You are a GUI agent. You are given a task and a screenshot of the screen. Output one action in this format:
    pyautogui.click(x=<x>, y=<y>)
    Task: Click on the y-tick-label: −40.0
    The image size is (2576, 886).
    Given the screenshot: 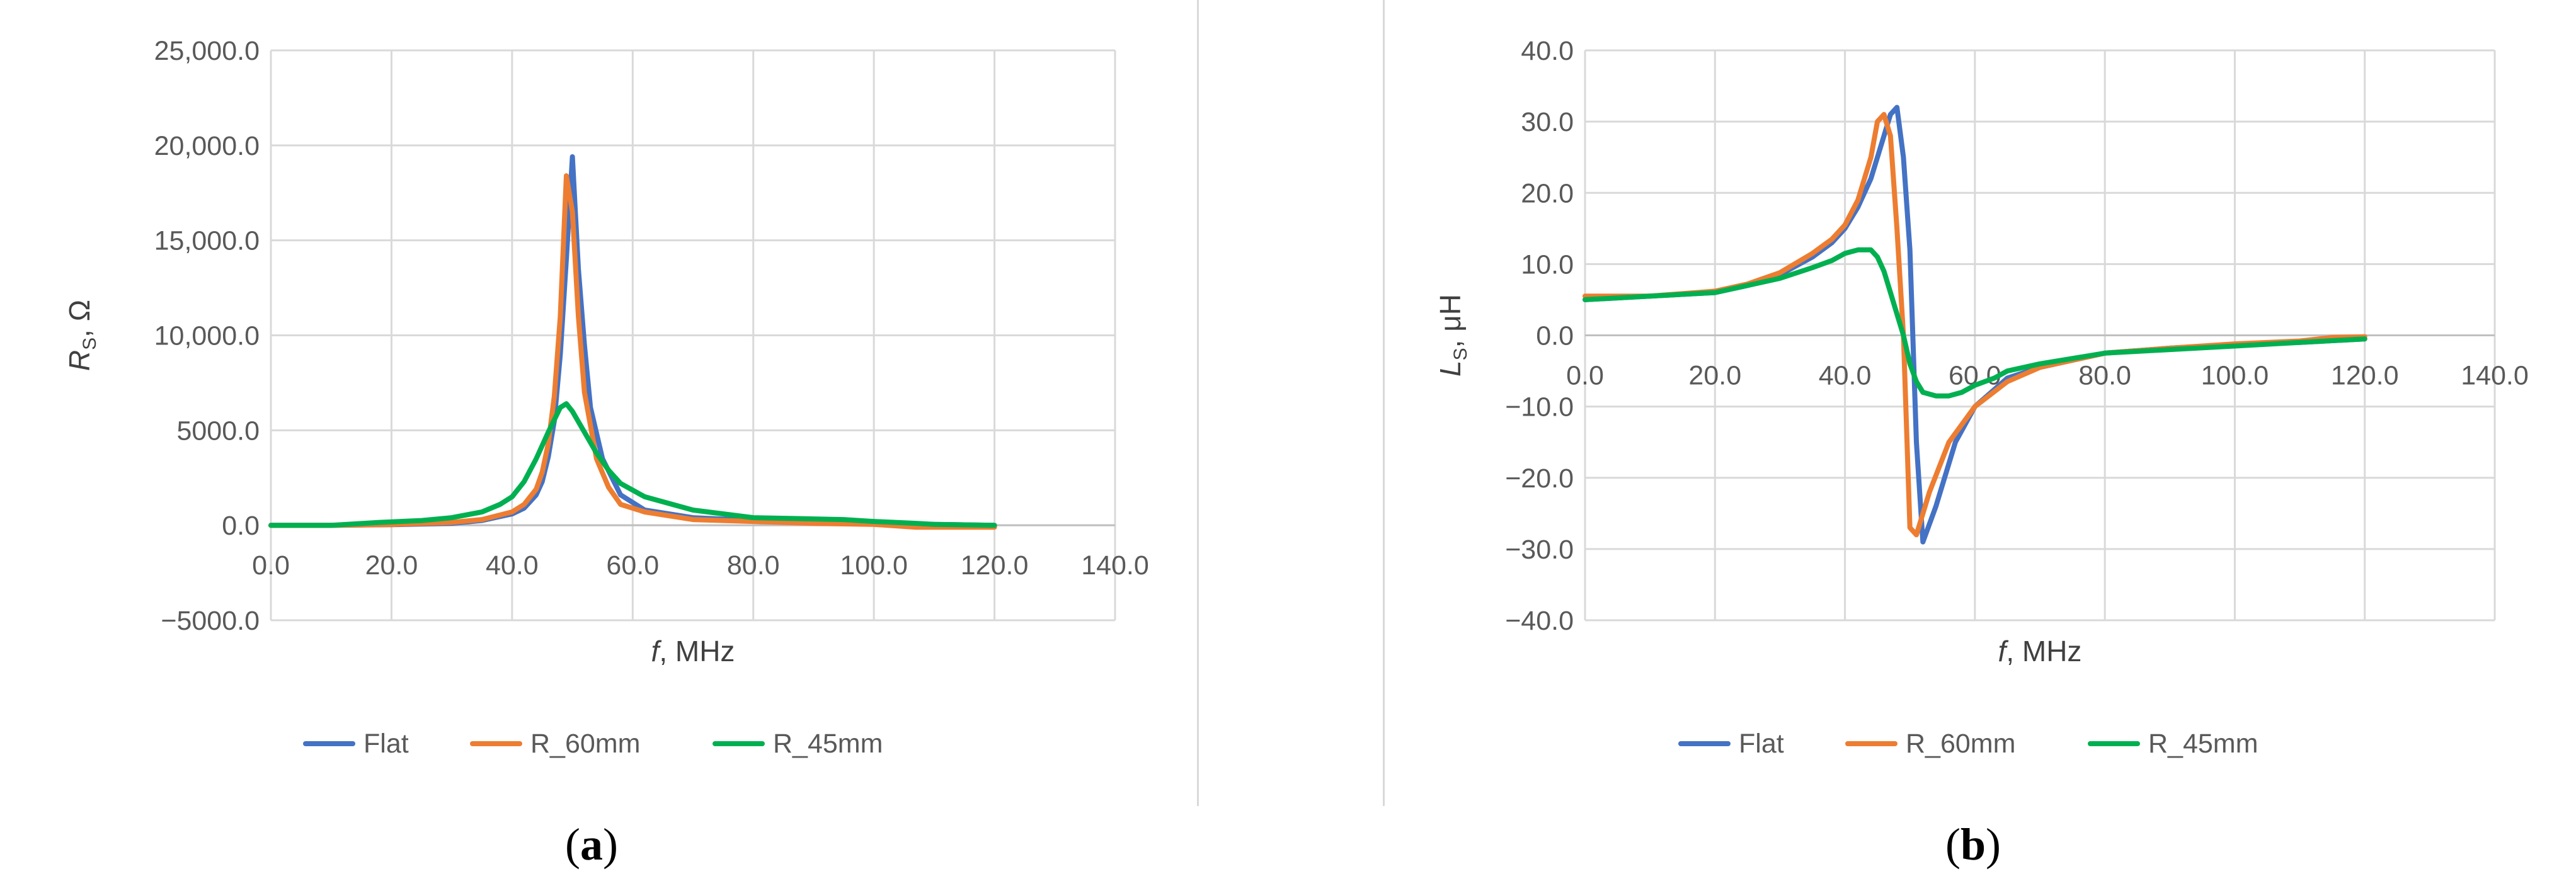 What is the action you would take?
    pyautogui.click(x=1540, y=621)
    